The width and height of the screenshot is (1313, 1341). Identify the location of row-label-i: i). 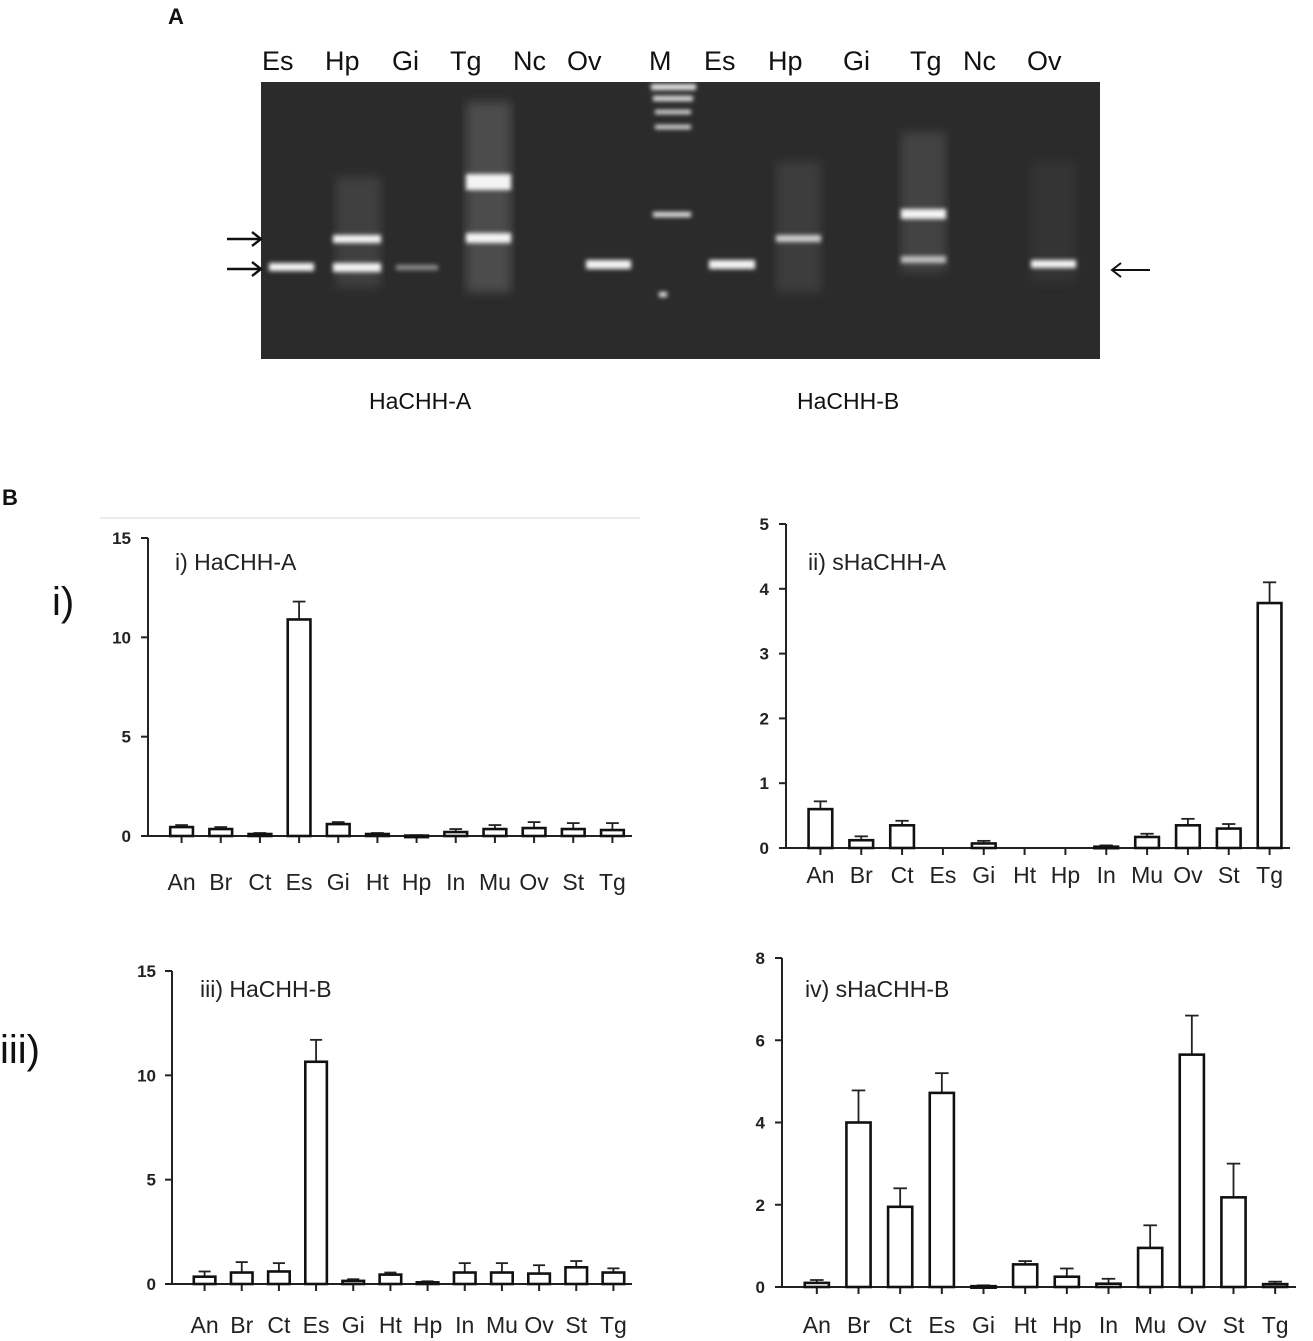
(63, 602).